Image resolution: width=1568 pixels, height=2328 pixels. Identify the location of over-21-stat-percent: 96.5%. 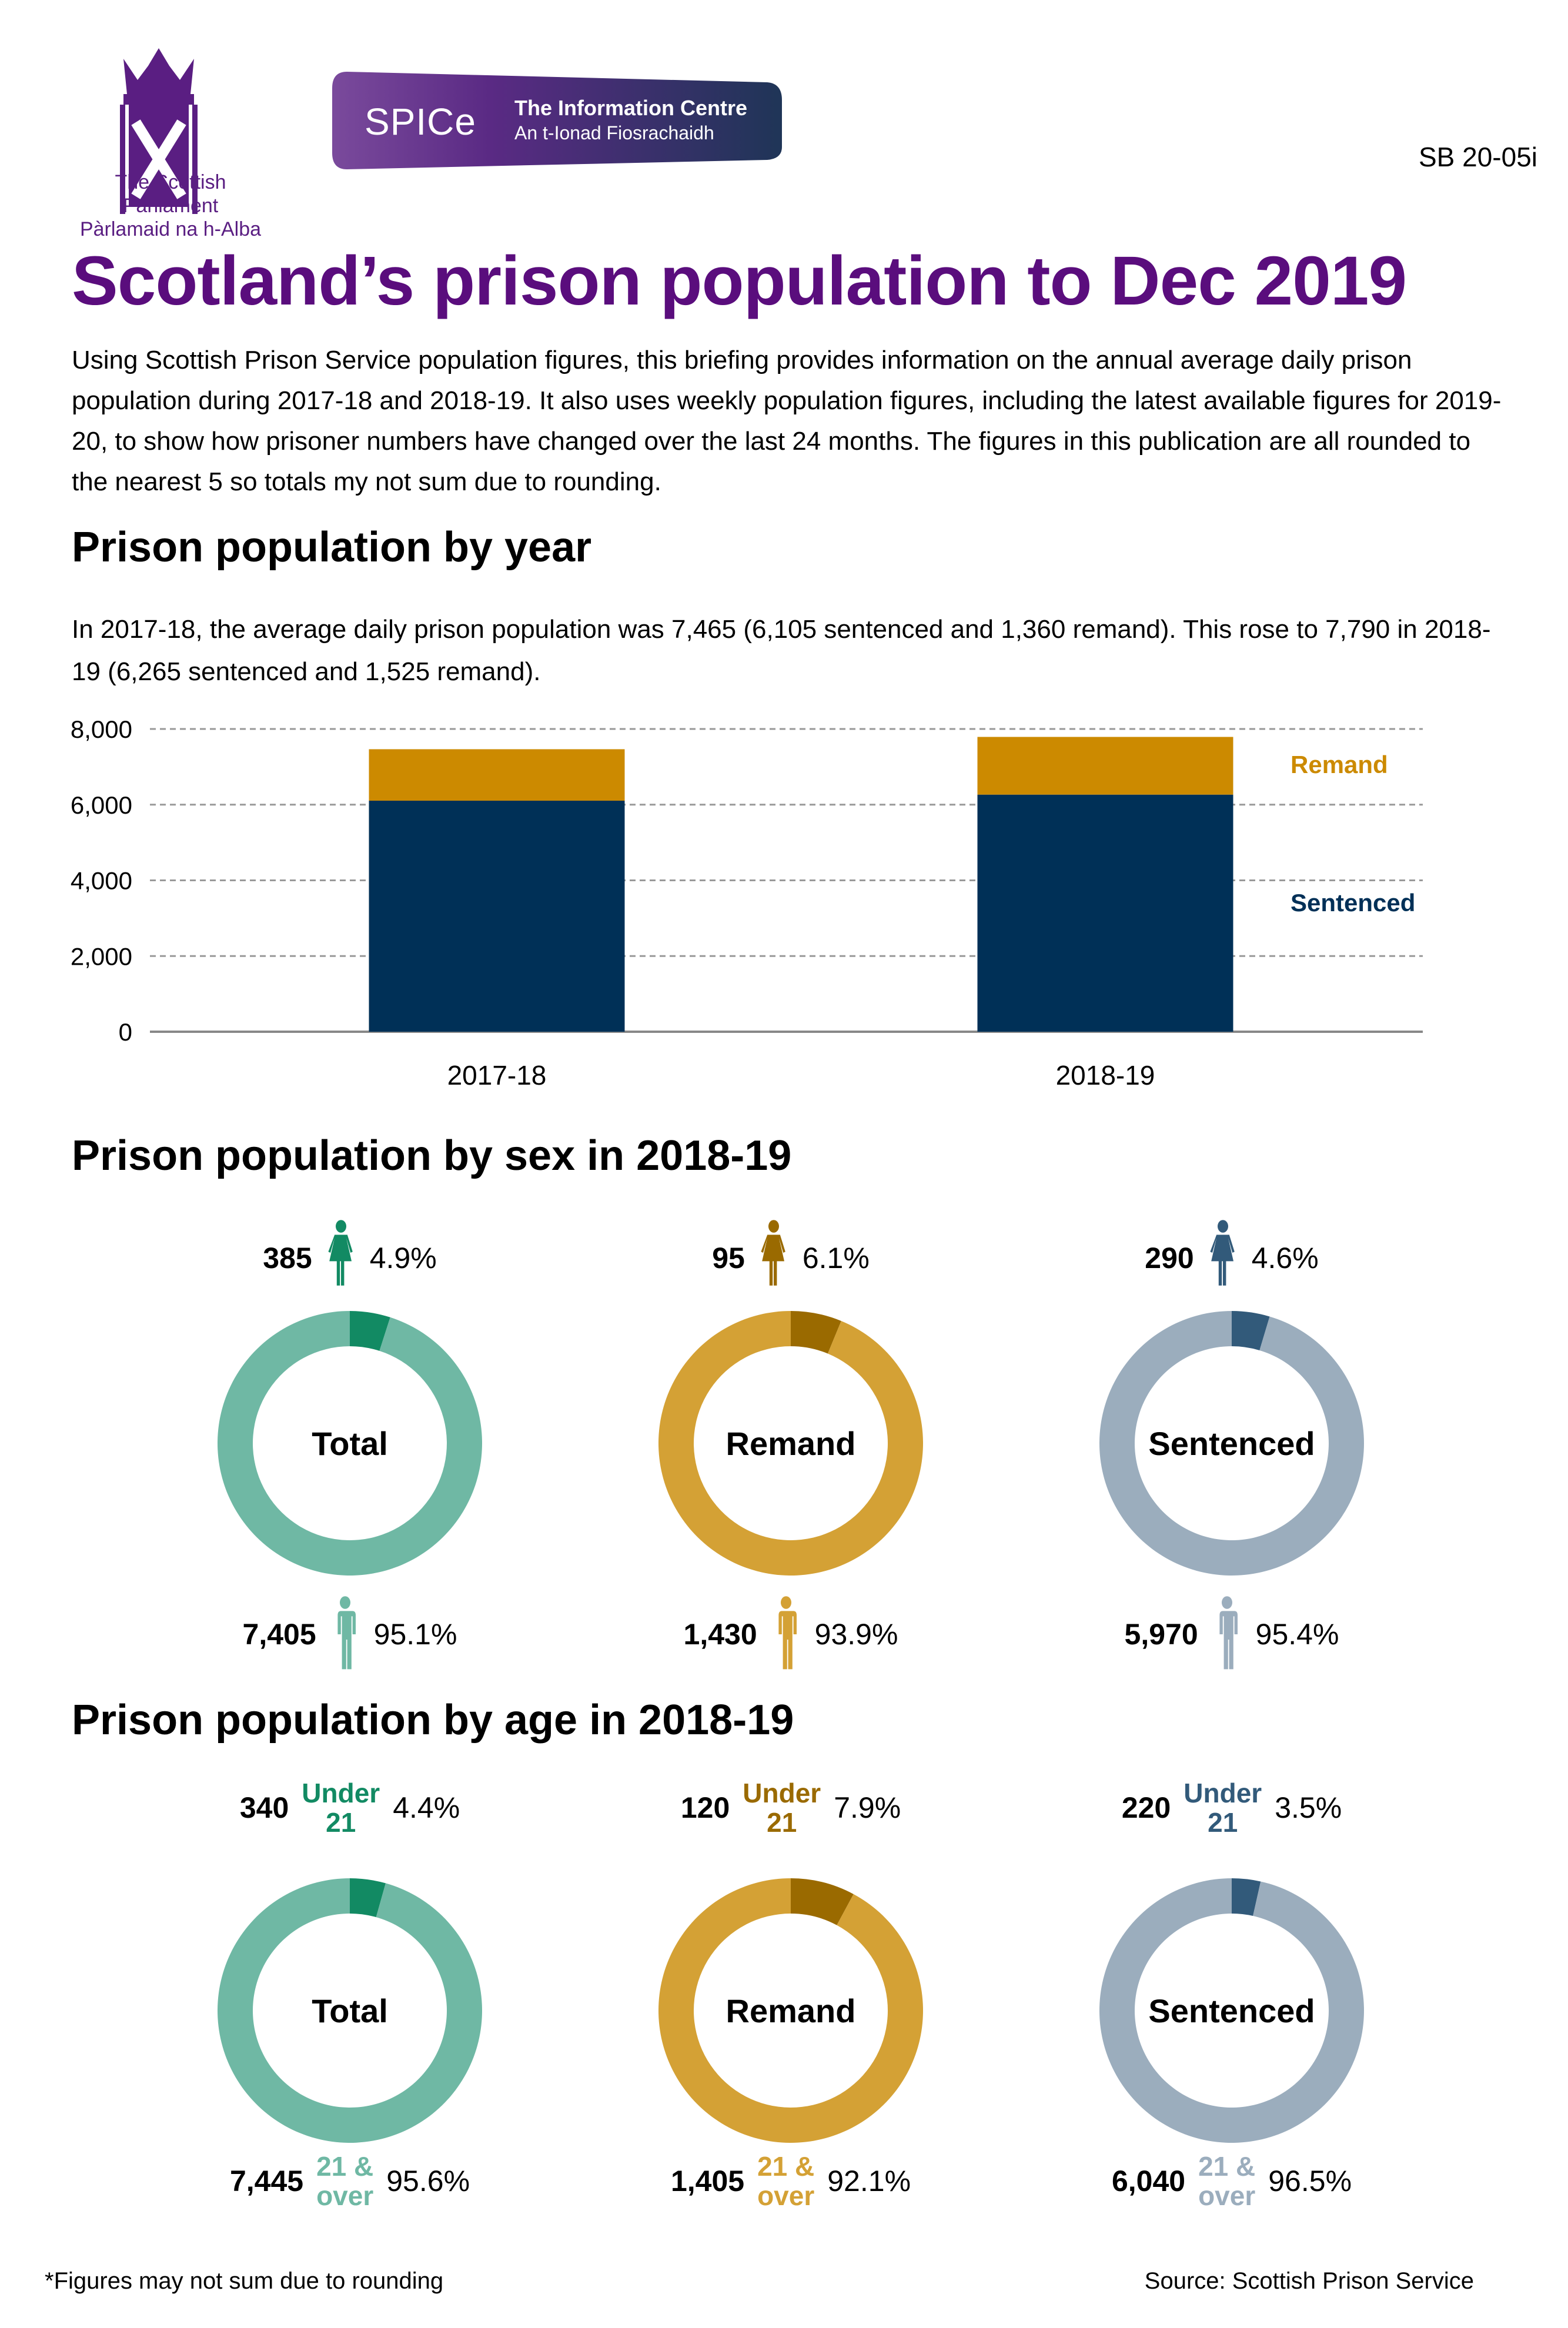
(1310, 2181).